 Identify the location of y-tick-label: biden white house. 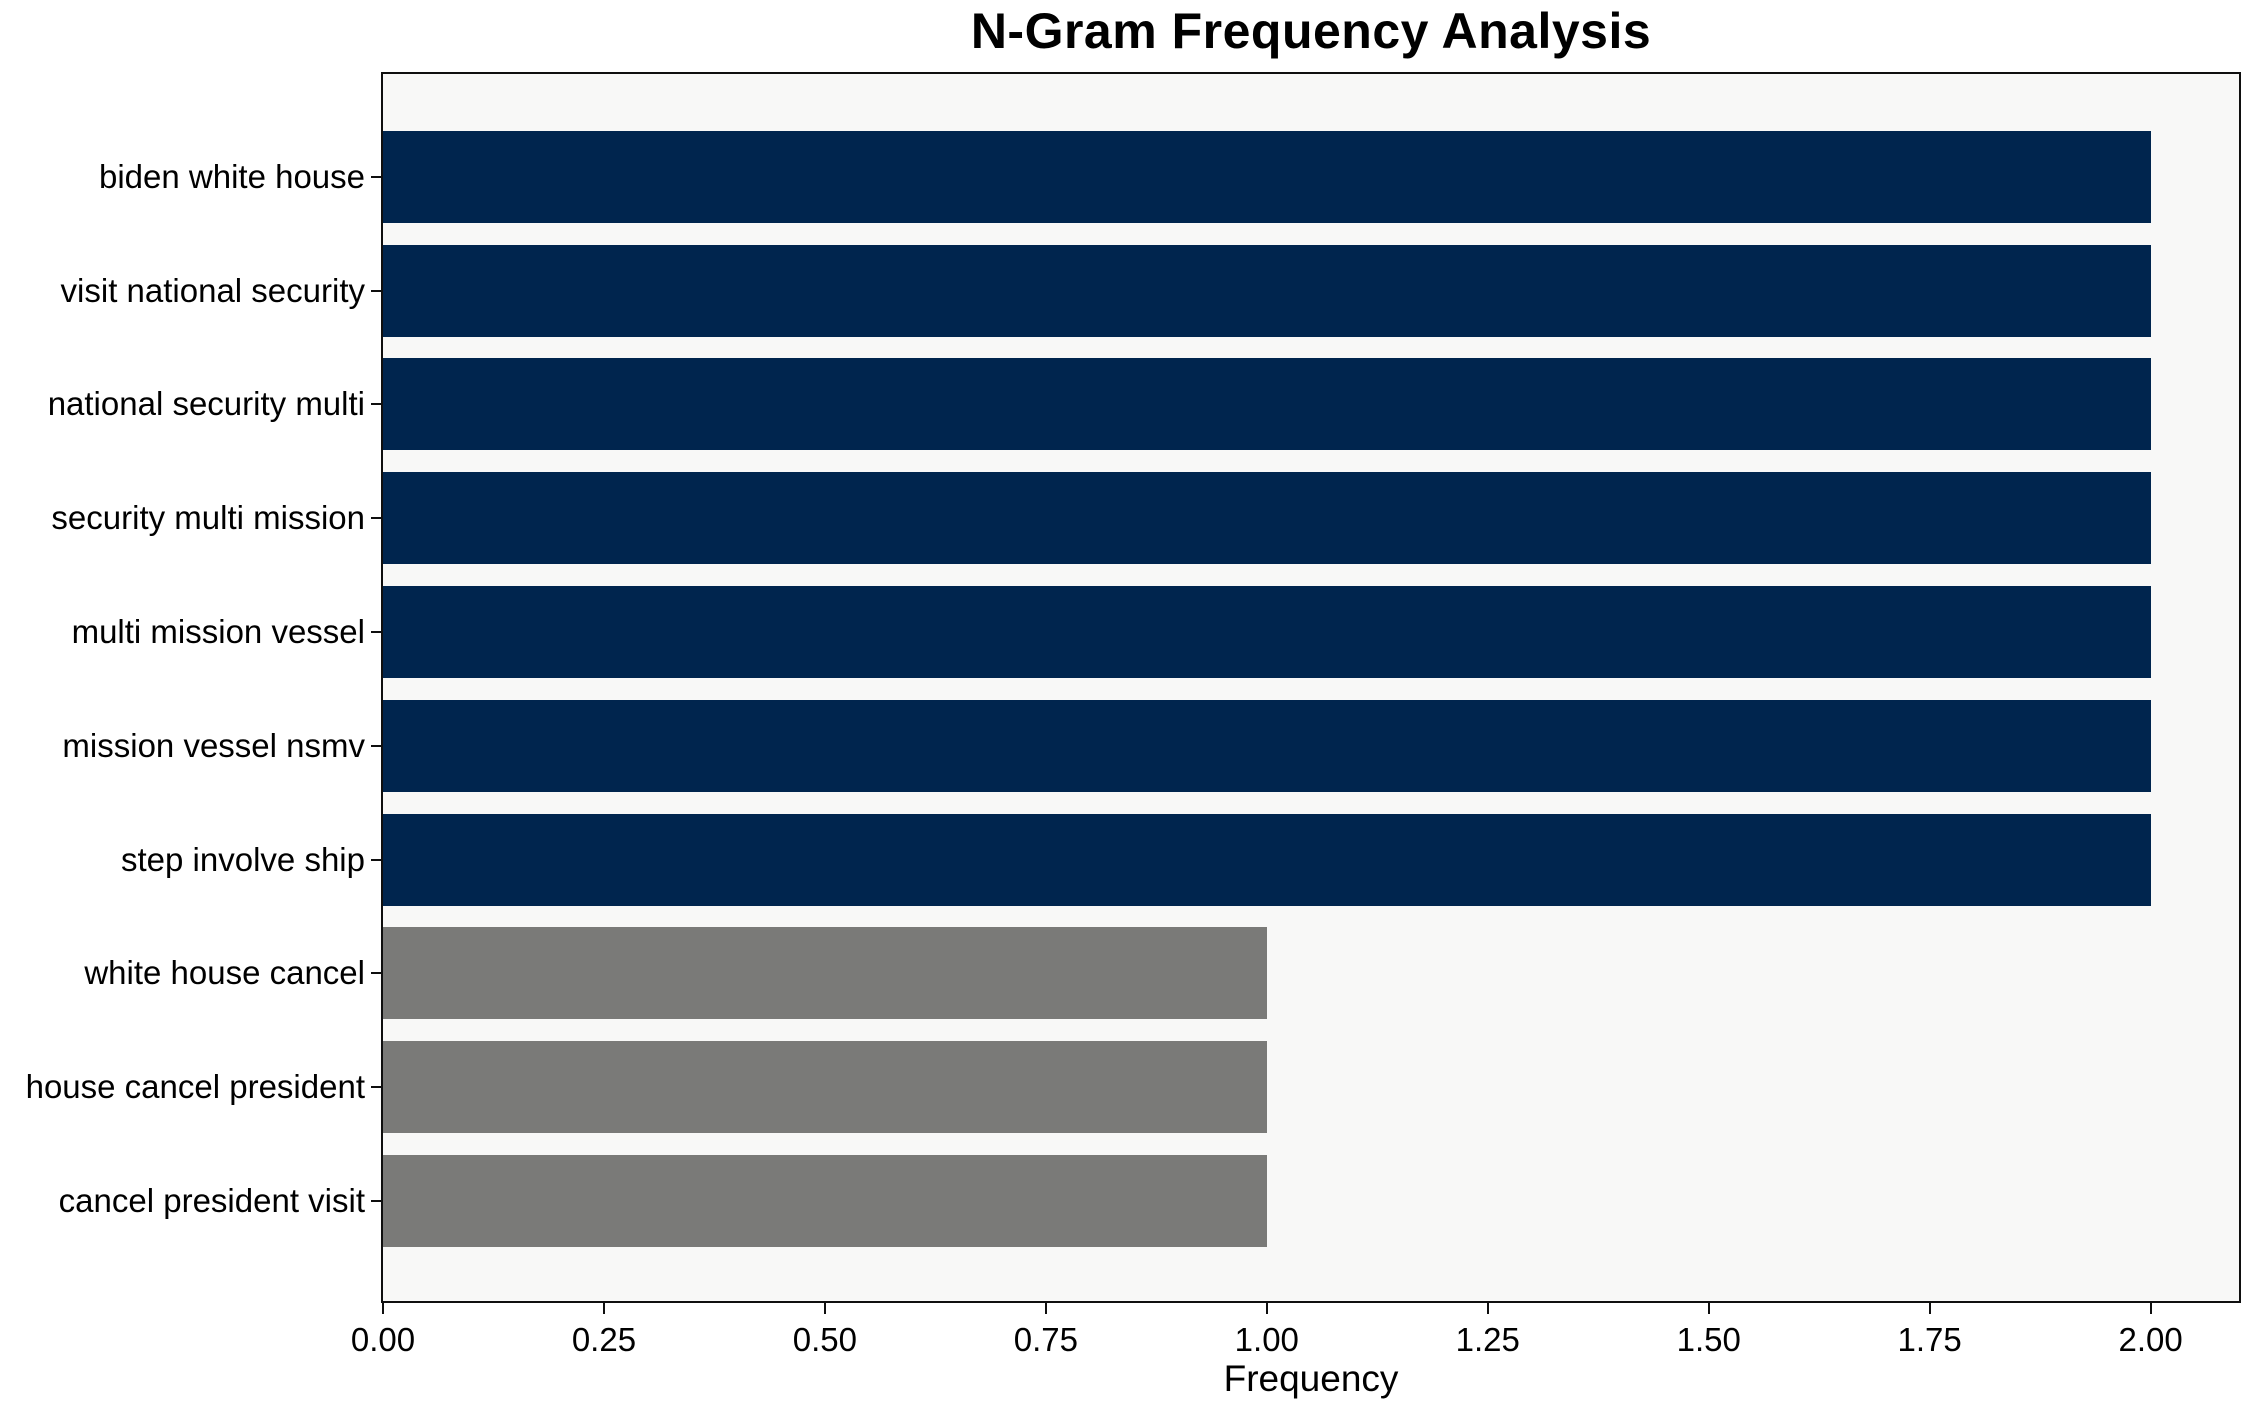
(231, 176).